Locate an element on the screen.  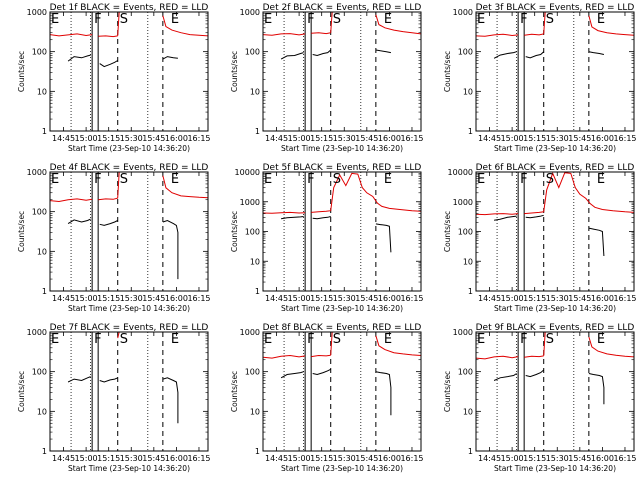
panel-title: Det 1f BLACK = Events, RED = LLD is located at coordinates (129, 8).